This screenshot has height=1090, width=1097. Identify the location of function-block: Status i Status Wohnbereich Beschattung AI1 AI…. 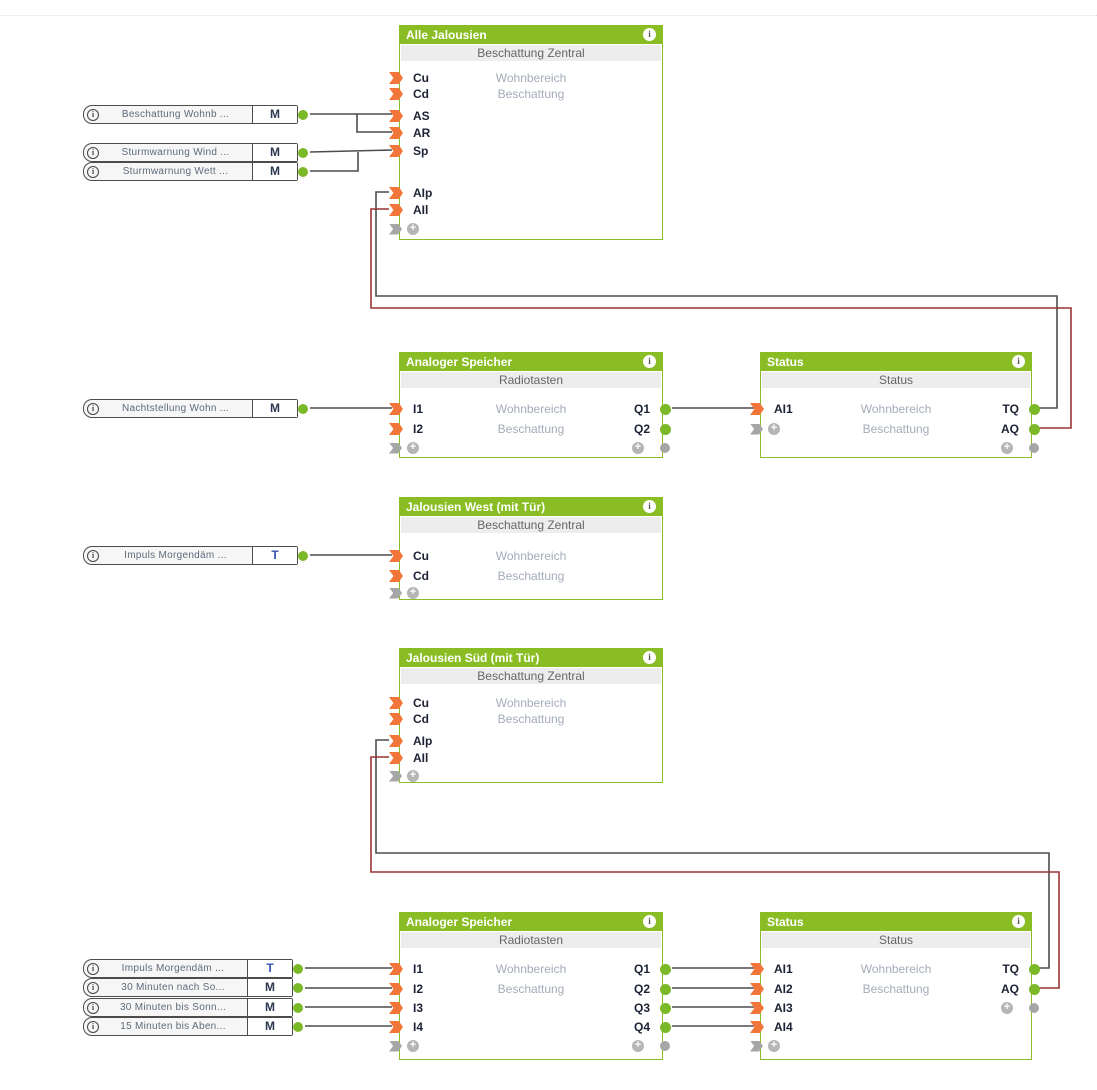
(895, 986).